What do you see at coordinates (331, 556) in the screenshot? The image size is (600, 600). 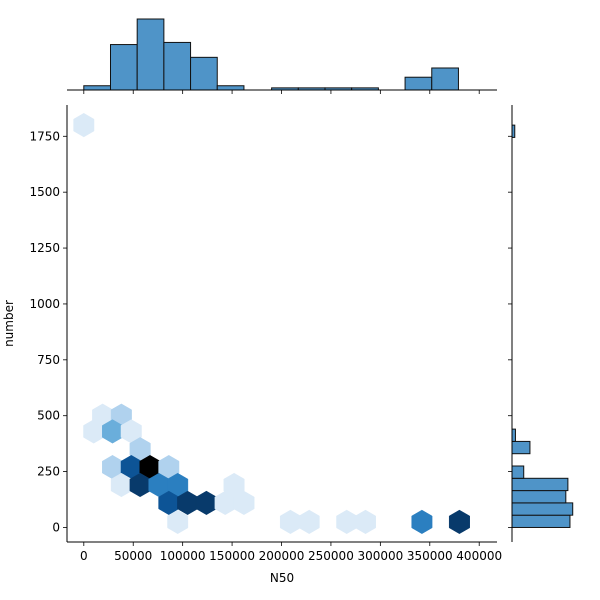 I see `x-tick-label: 250000` at bounding box center [331, 556].